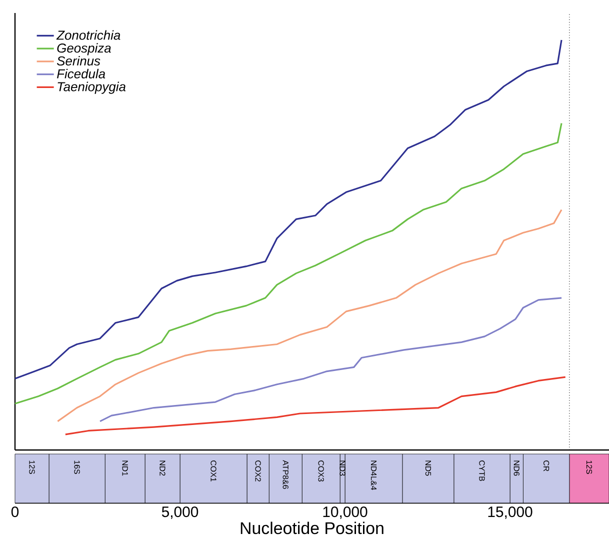 This screenshot has width=609, height=557. What do you see at coordinates (78, 61) in the screenshot?
I see `legend-label: Serinus` at bounding box center [78, 61].